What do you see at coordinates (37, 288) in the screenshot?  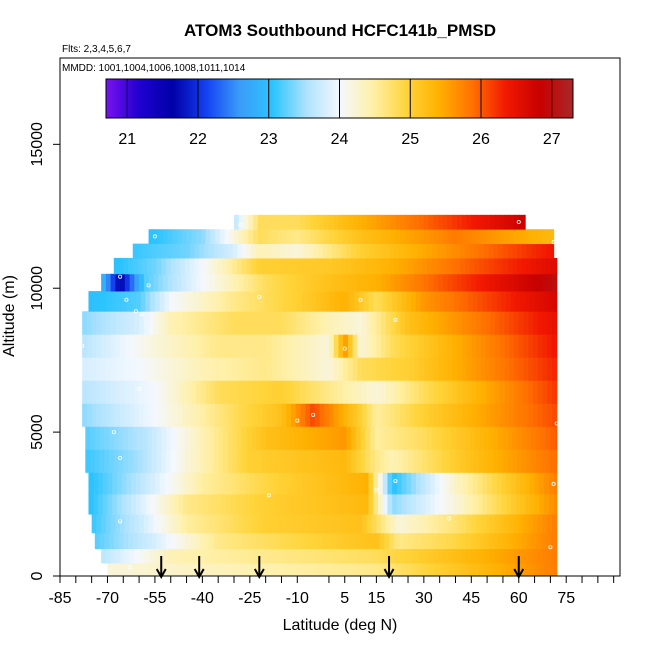 I see `y-tick-label: 10000` at bounding box center [37, 288].